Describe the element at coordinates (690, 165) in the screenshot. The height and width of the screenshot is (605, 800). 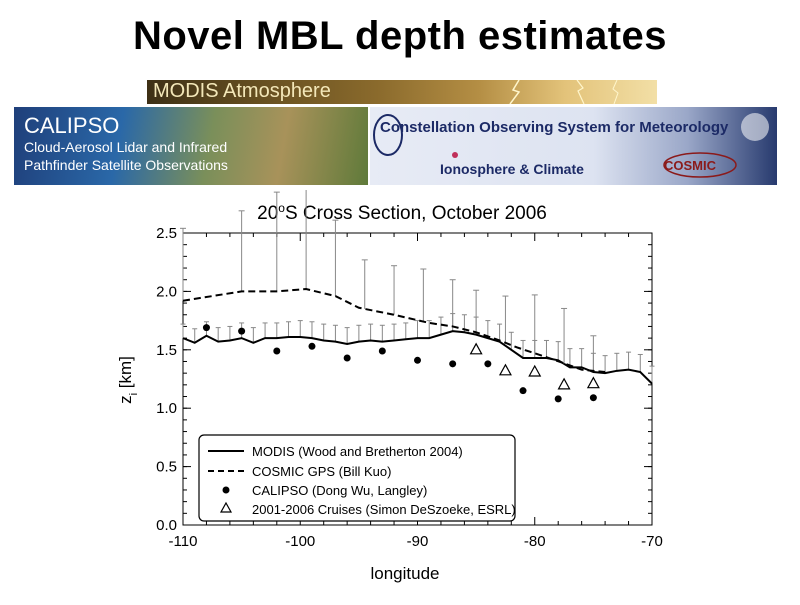
I see `cosmic-logo-text: COSMIC` at that location.